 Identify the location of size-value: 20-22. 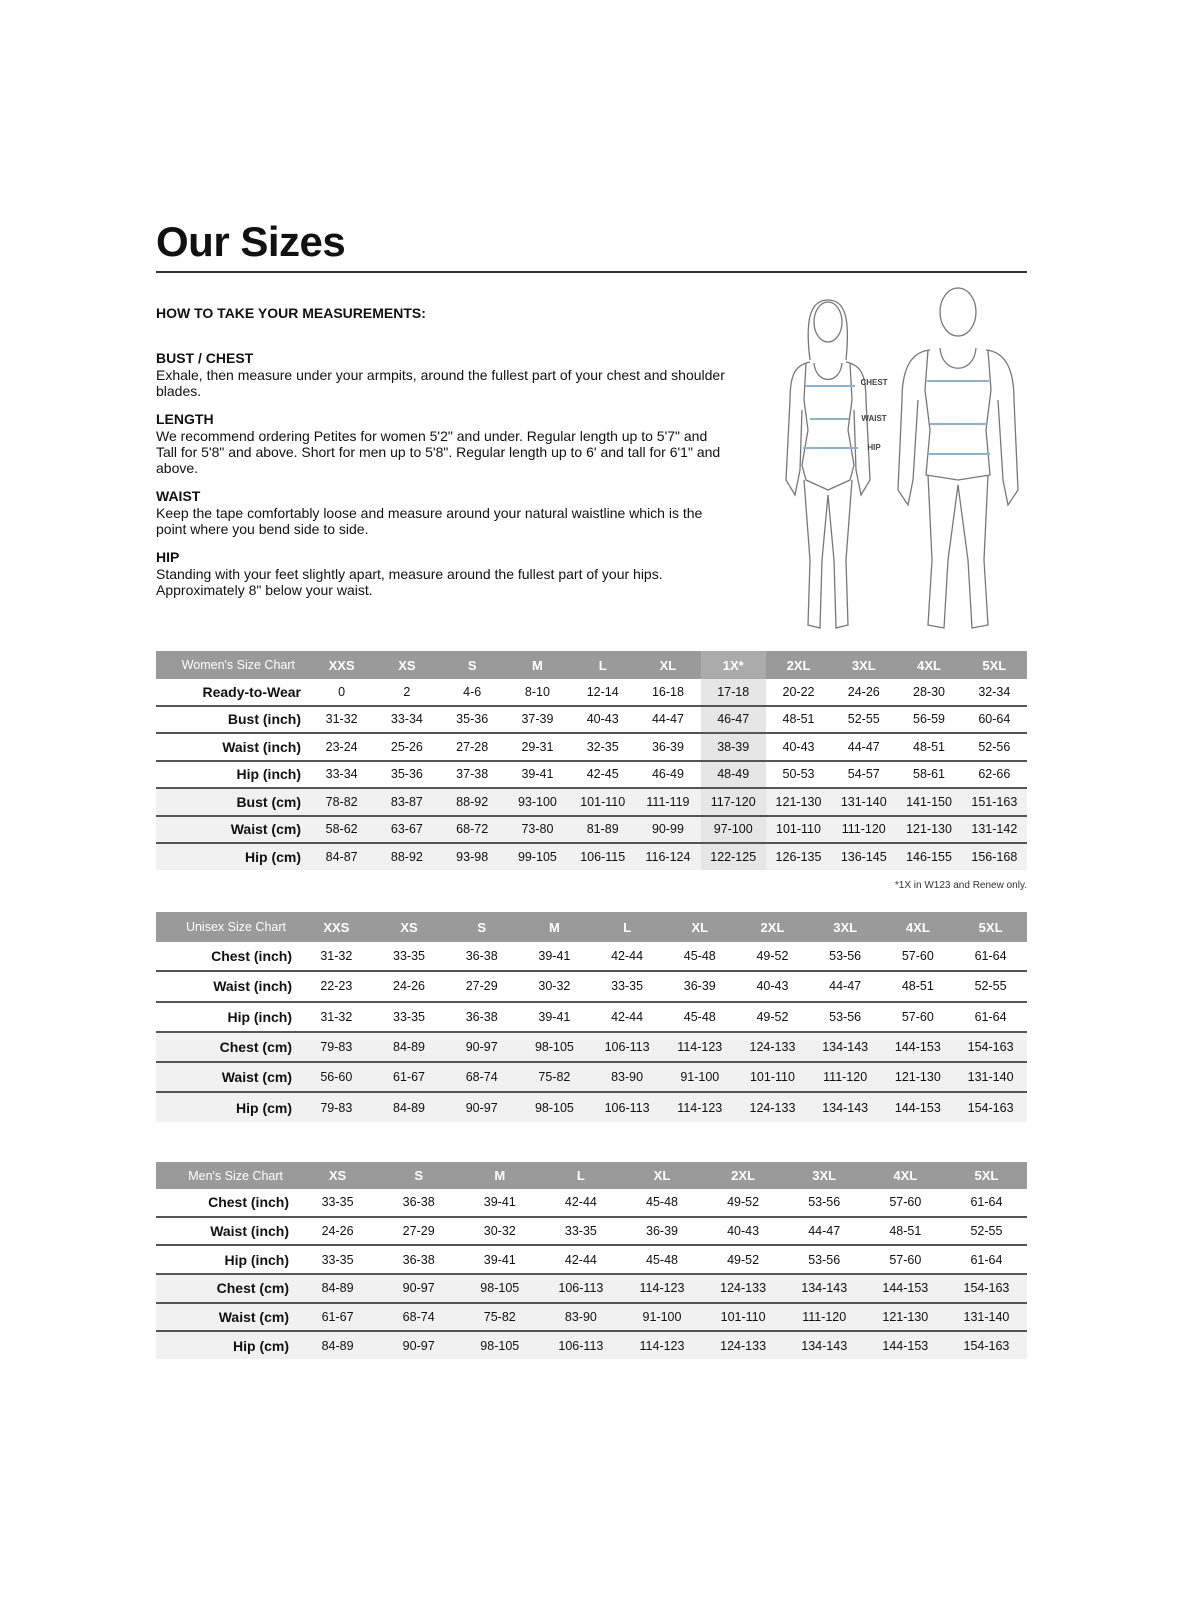
(798, 693).